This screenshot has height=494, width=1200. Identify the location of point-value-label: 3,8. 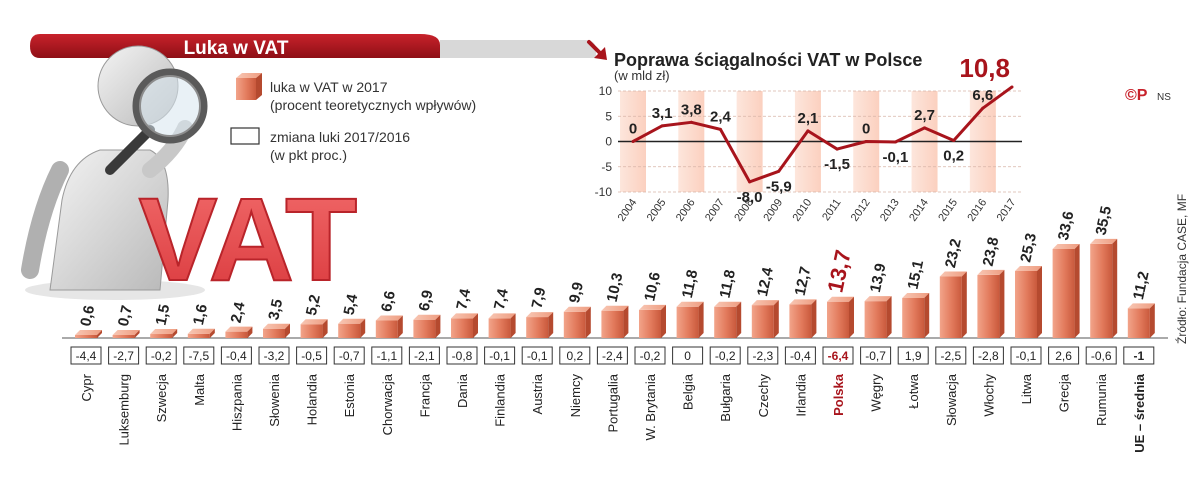
(691, 109).